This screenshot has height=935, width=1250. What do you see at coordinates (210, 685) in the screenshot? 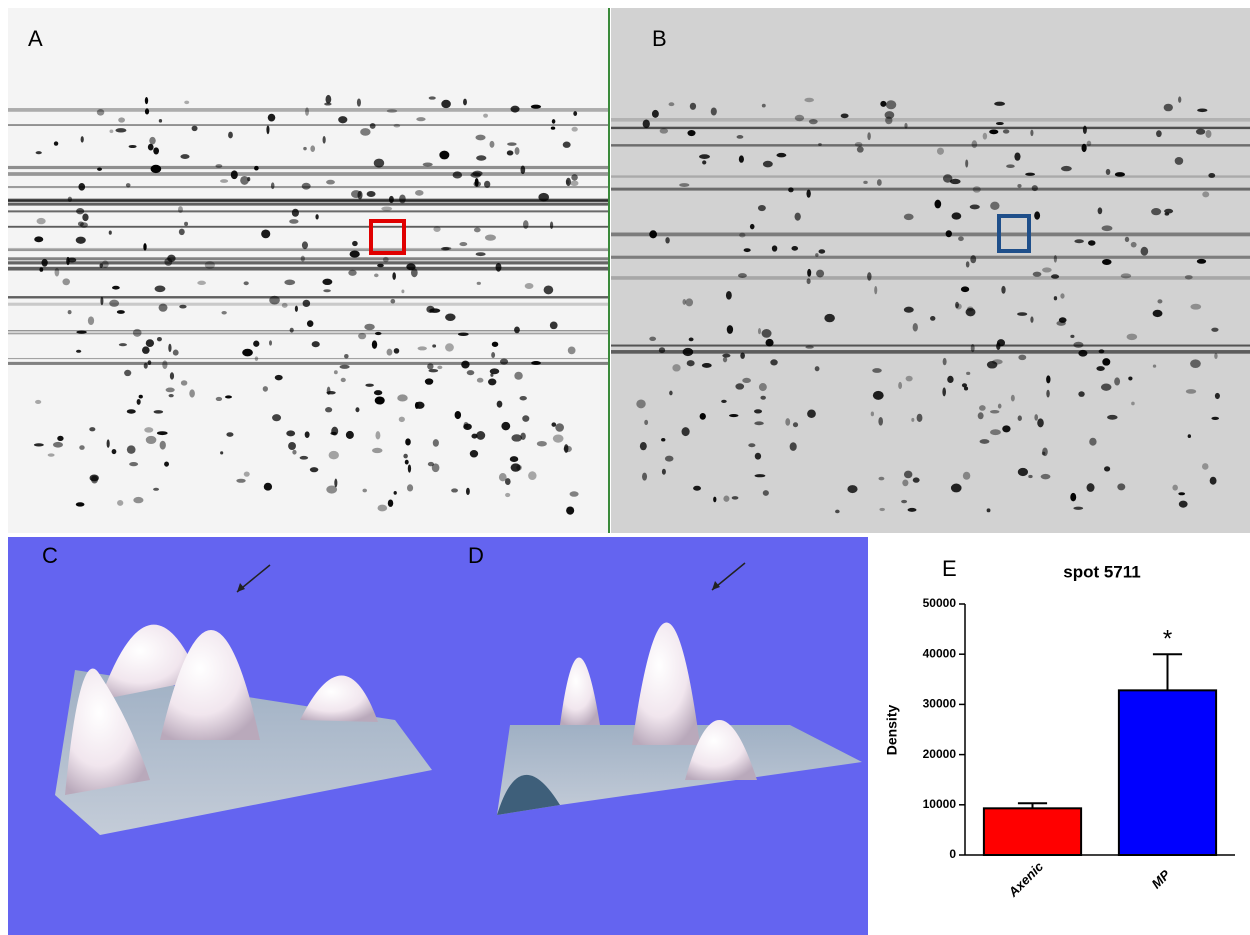
I see `peak` at bounding box center [210, 685].